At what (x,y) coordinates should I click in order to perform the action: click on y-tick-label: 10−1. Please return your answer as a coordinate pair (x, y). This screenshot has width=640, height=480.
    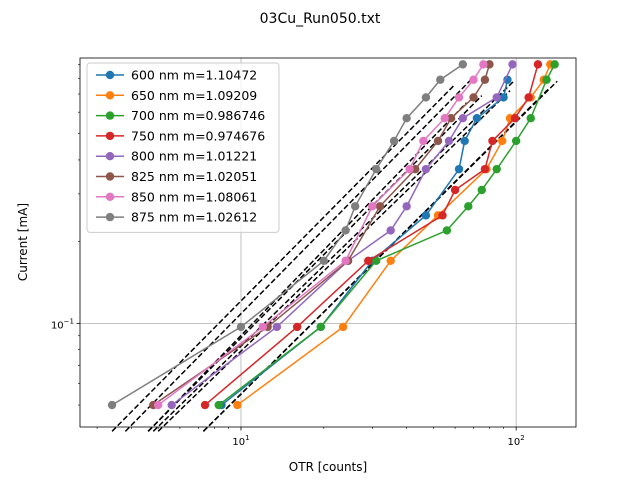
    Looking at the image, I should click on (62, 324).